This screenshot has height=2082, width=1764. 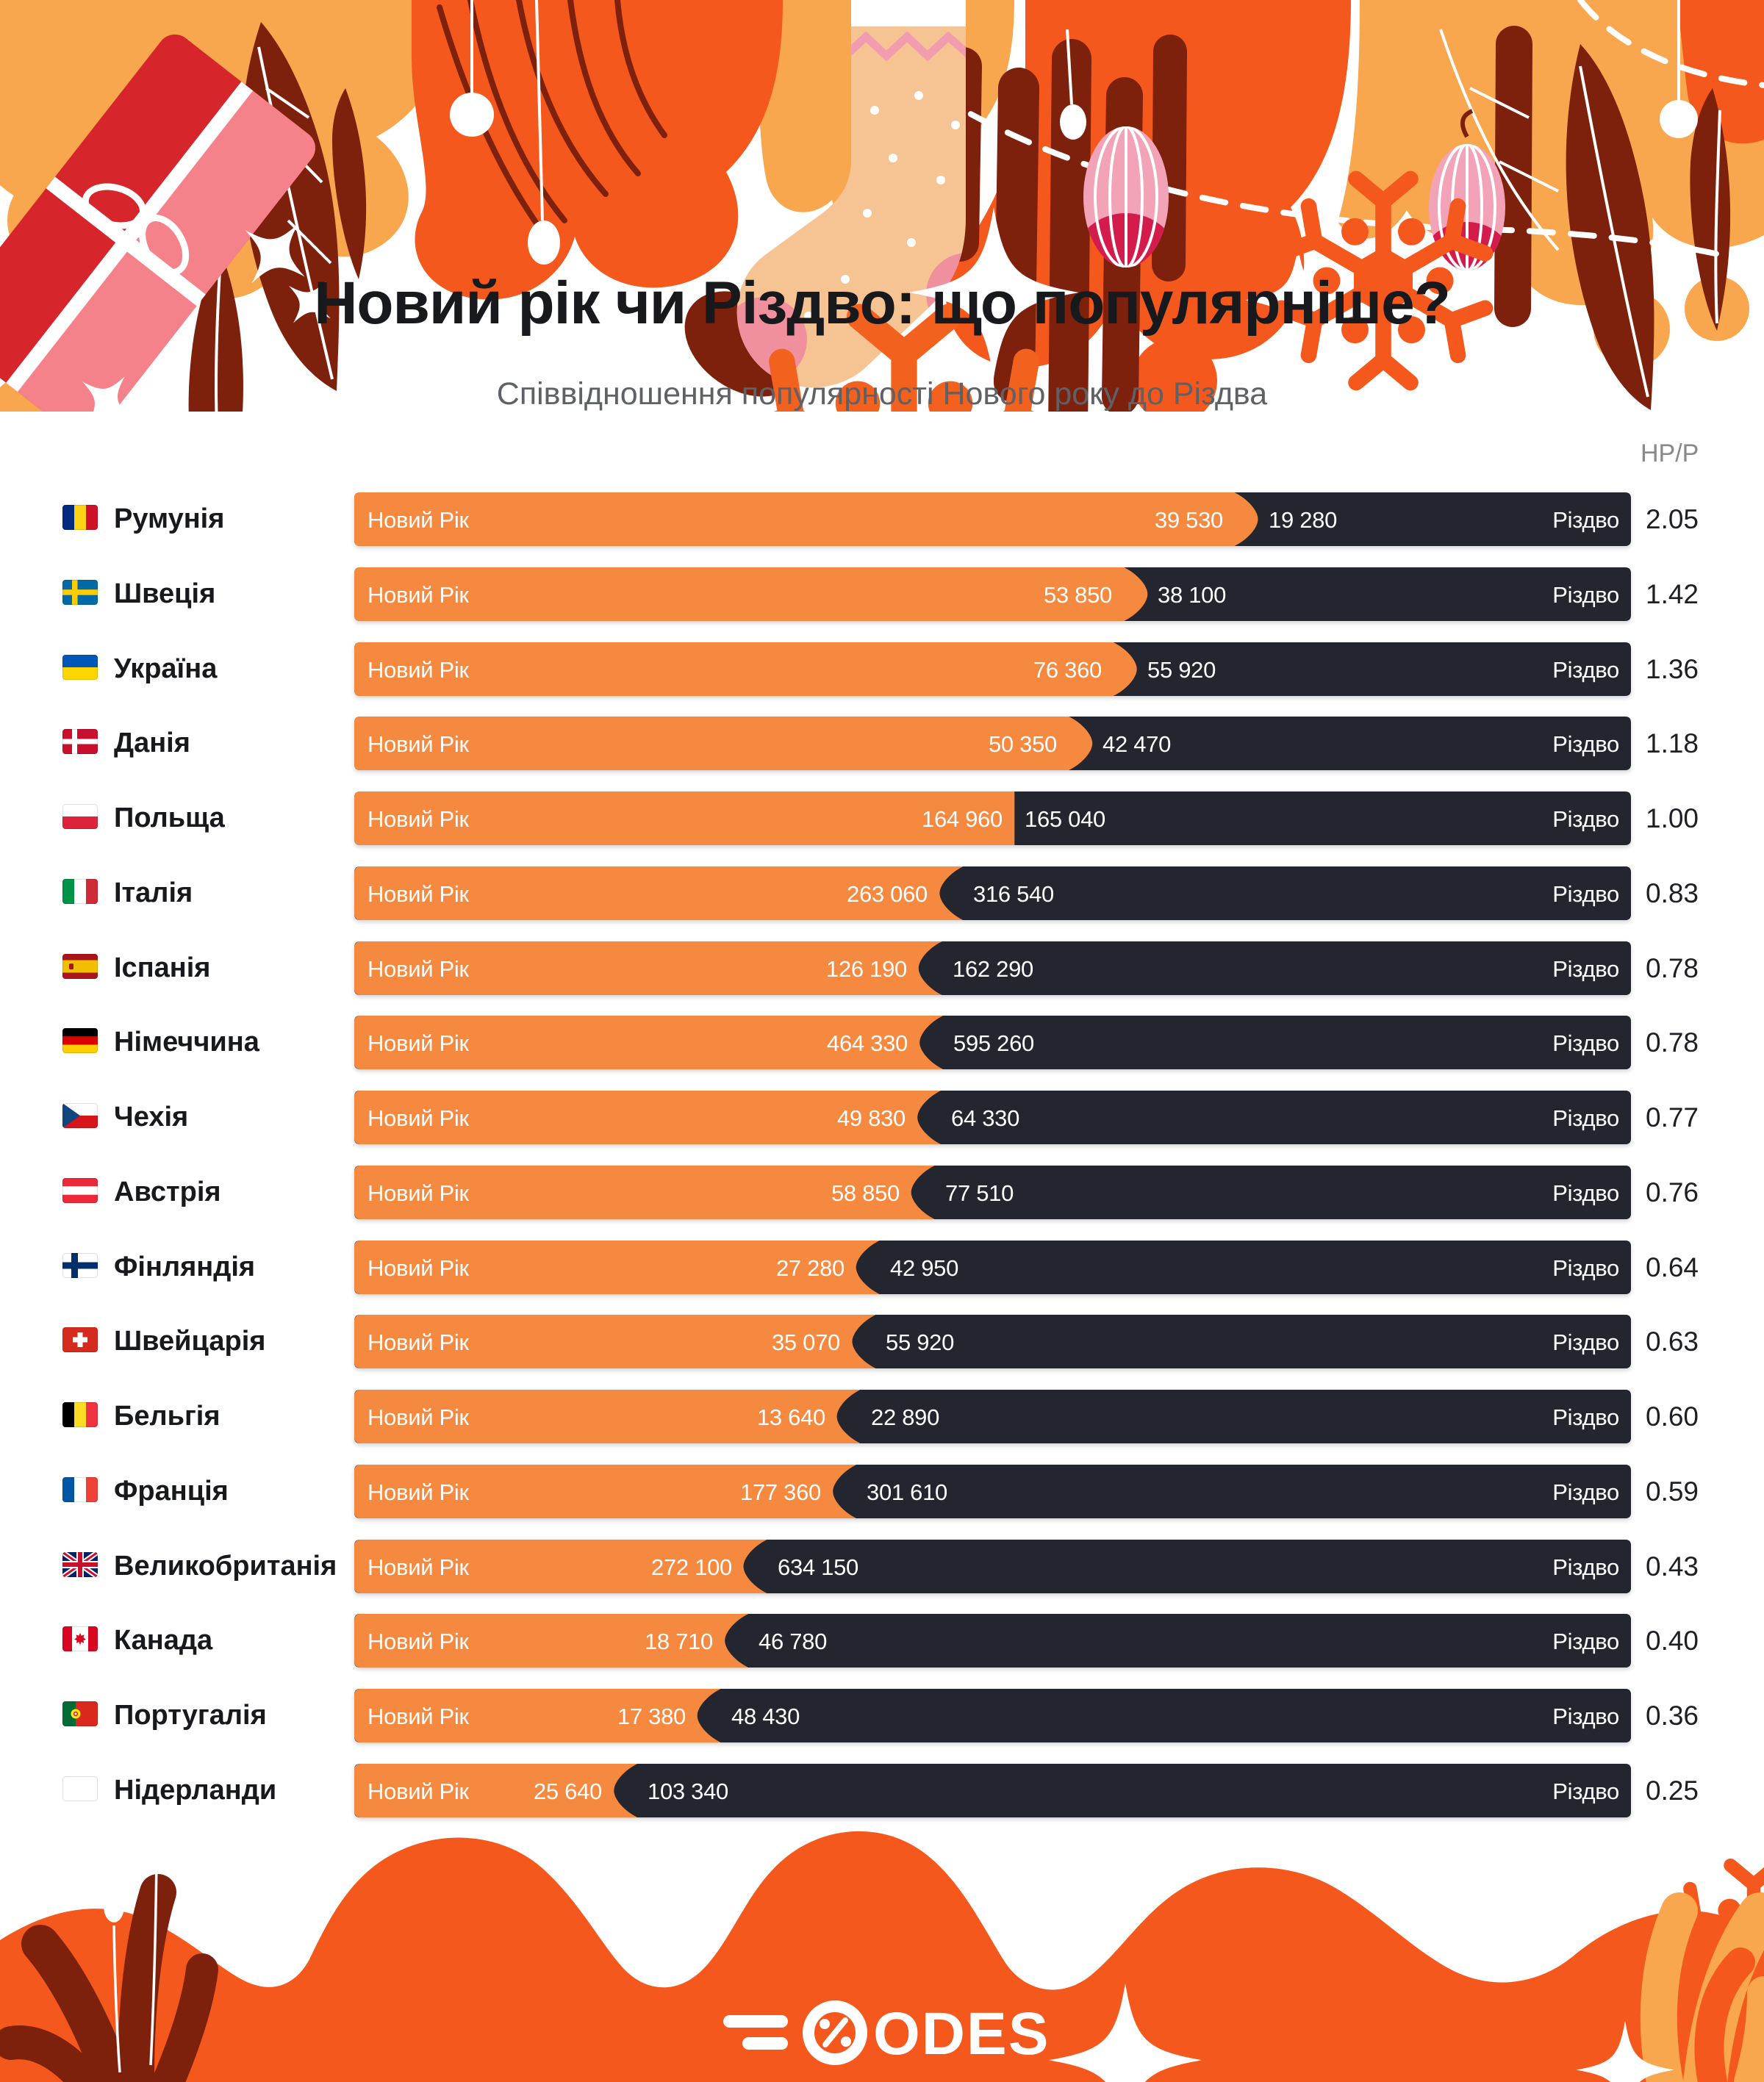 I want to click on country-name: Швеція, so click(x=165, y=593).